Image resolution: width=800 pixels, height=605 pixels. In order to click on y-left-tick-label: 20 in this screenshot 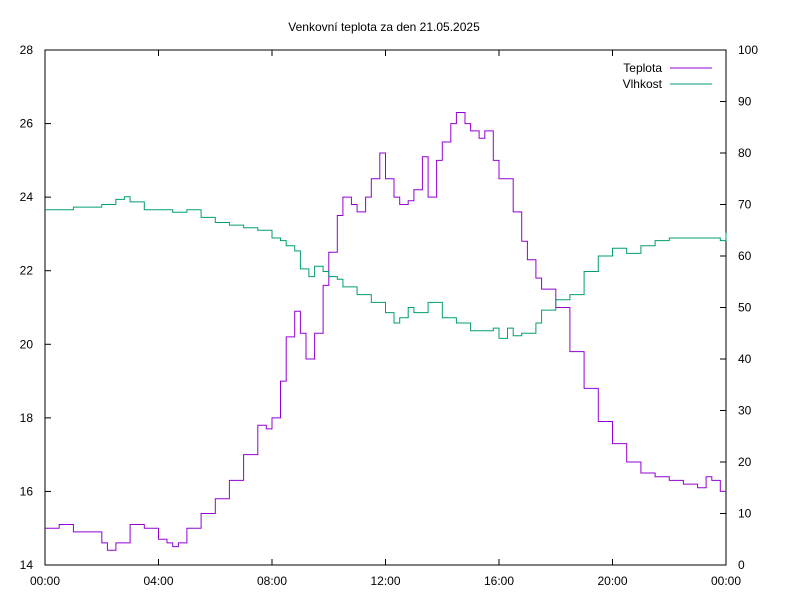, I will do `click(27, 344)`.